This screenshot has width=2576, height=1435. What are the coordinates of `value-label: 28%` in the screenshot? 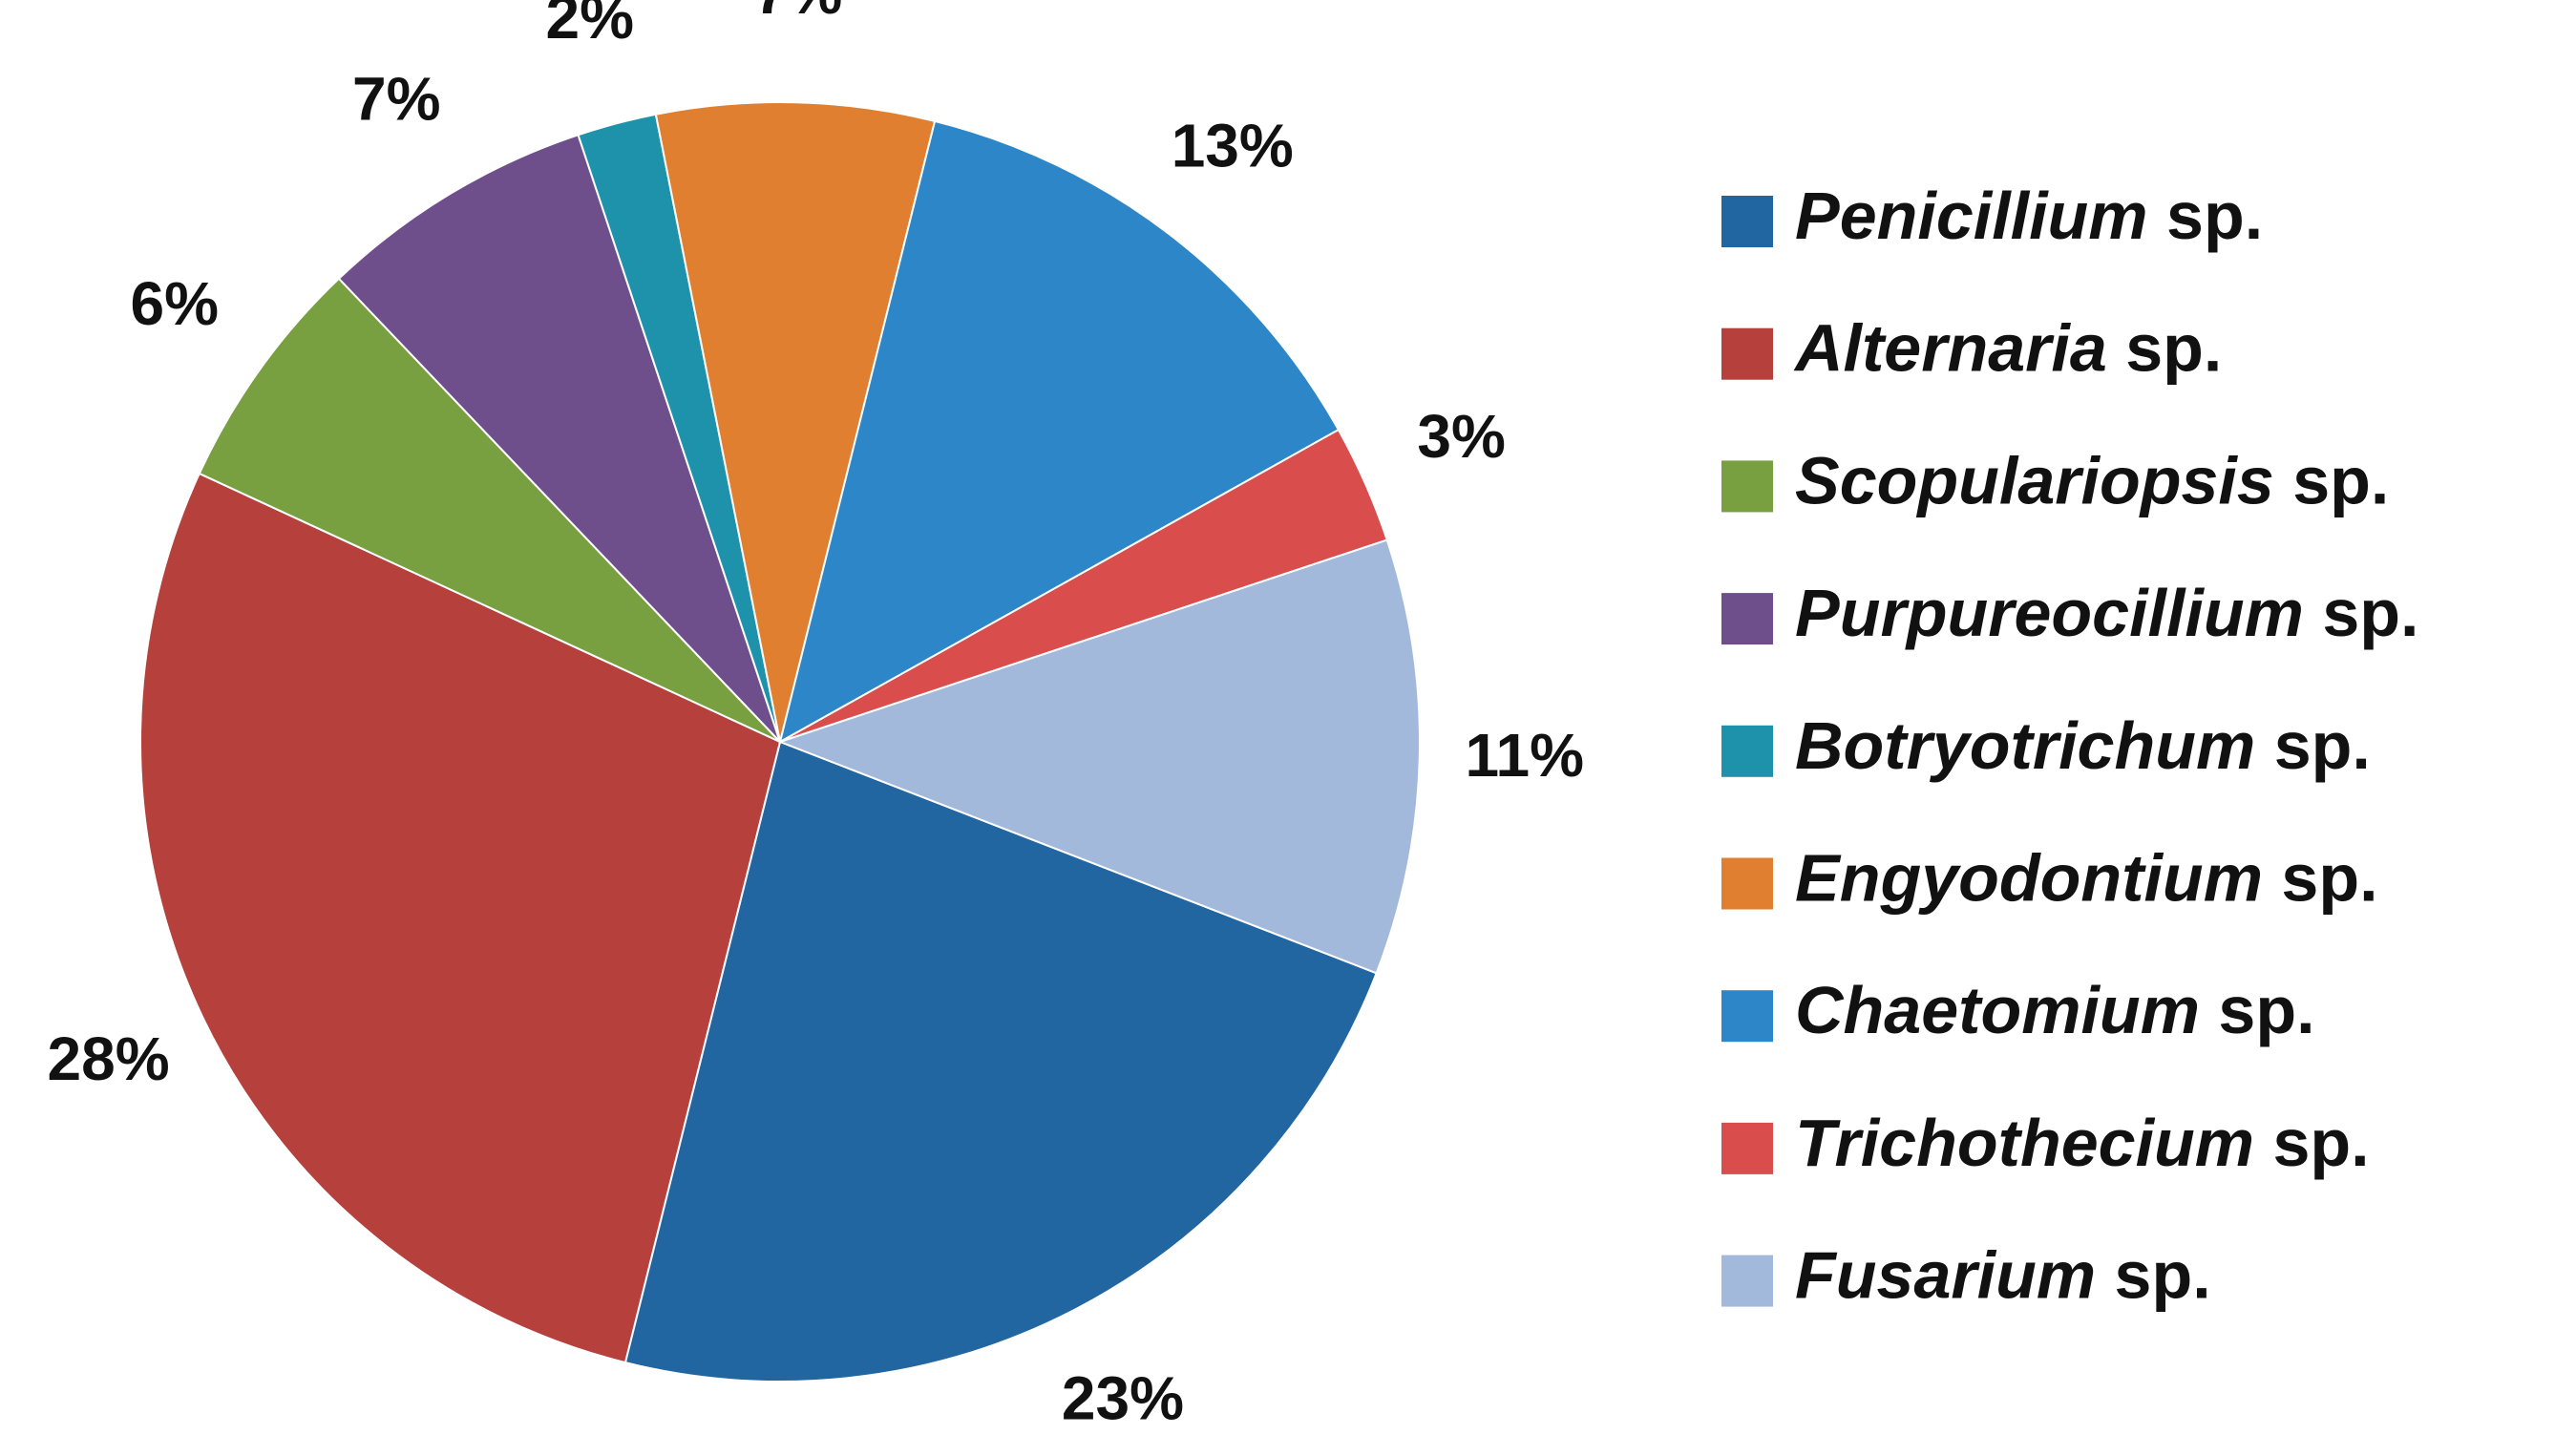 It's located at (109, 1058).